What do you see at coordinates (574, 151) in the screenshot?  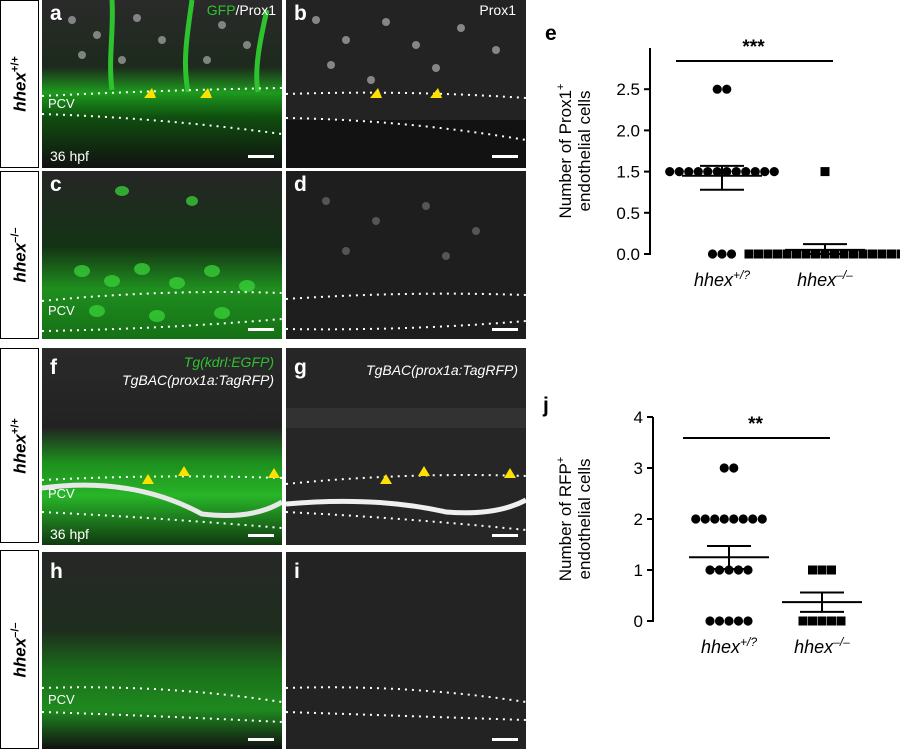 I see `y-axis-label: Number of Prox1+endothelial cells` at bounding box center [574, 151].